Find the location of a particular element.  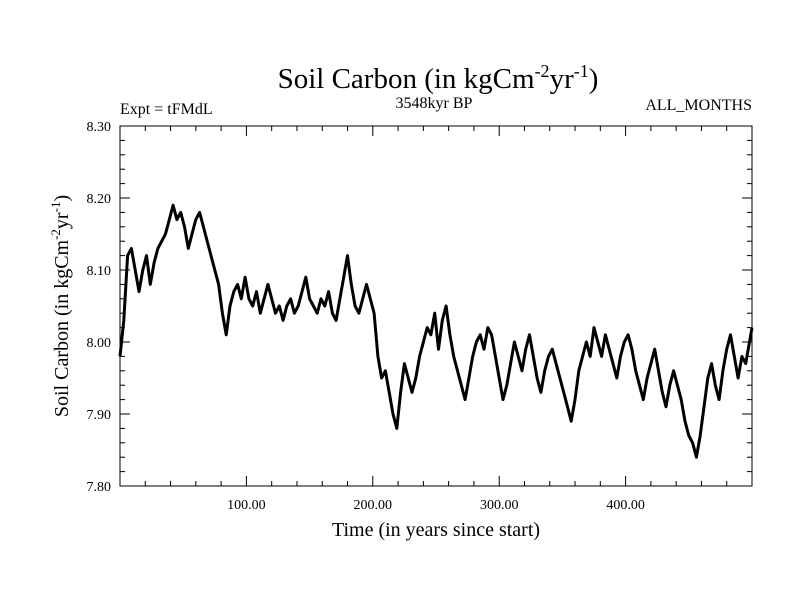

chart-title-end: ) is located at coordinates (594, 79).